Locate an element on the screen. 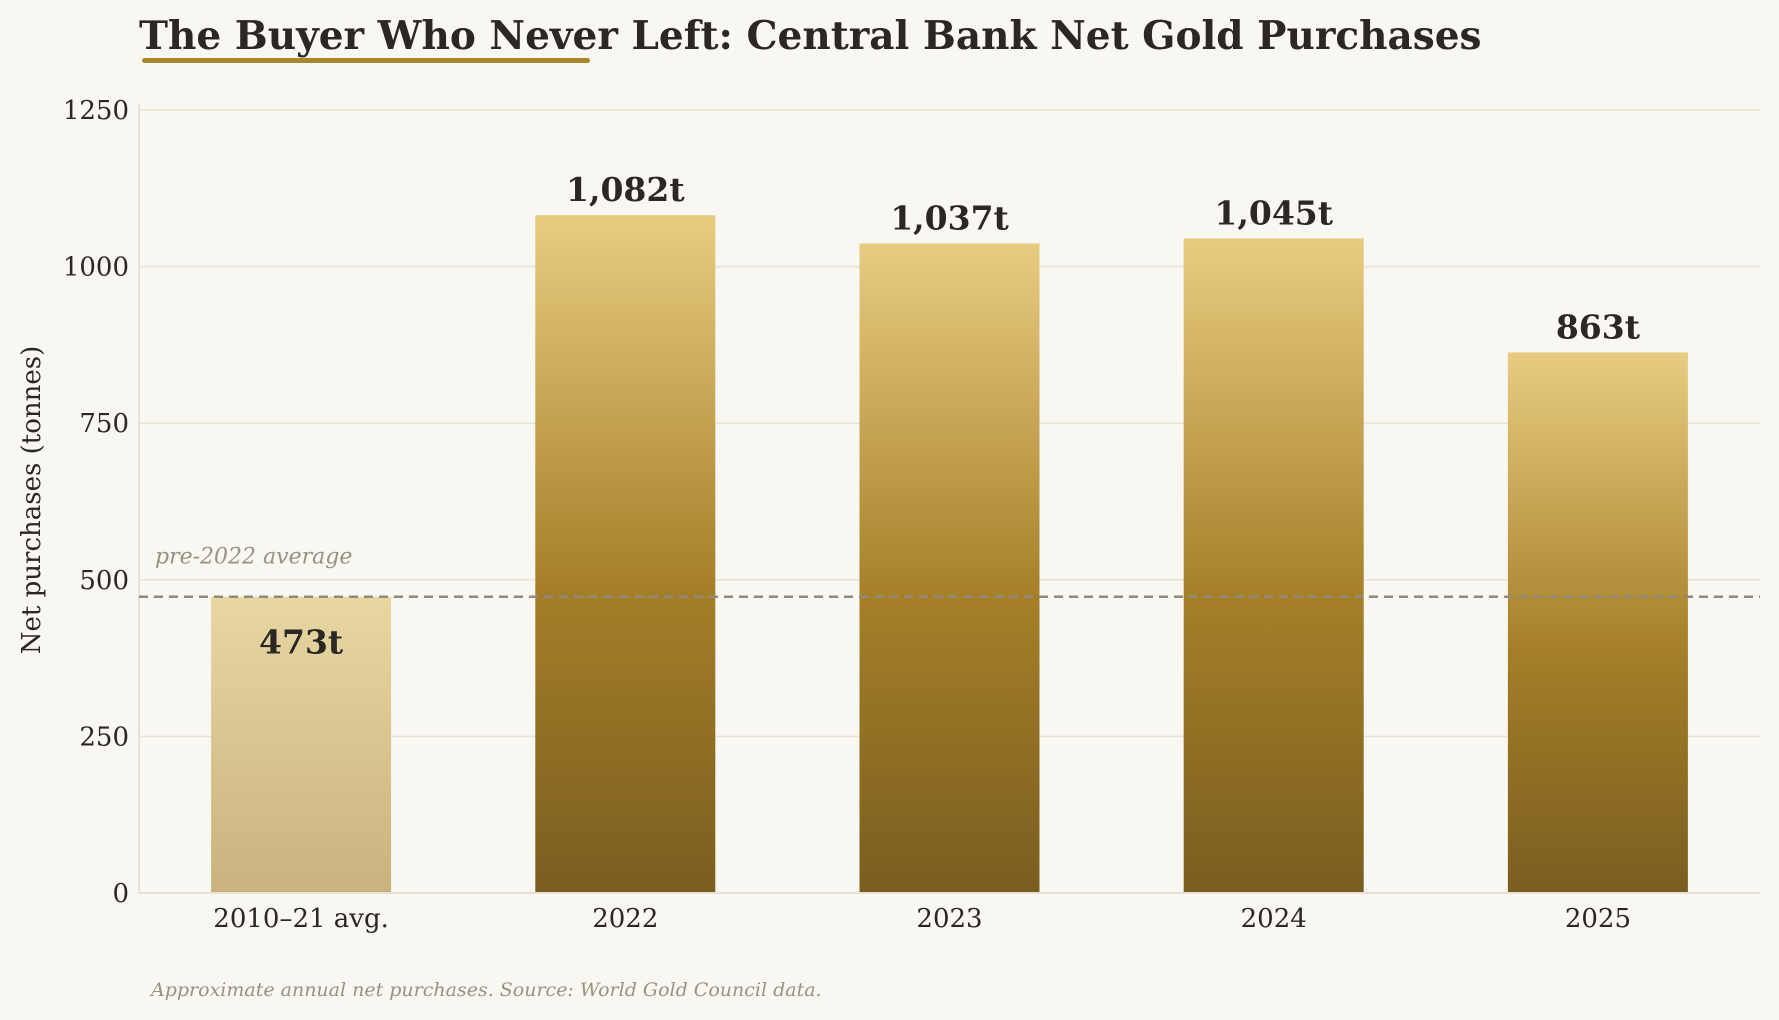  x-tick-label: 2025 is located at coordinates (1598, 919).